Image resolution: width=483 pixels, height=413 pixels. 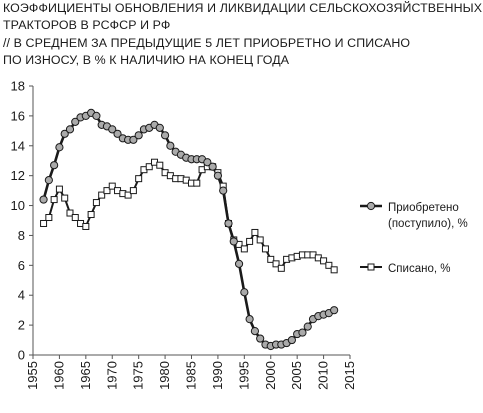 I want to click on x-tick-label: 2005, so click(x=296, y=375).